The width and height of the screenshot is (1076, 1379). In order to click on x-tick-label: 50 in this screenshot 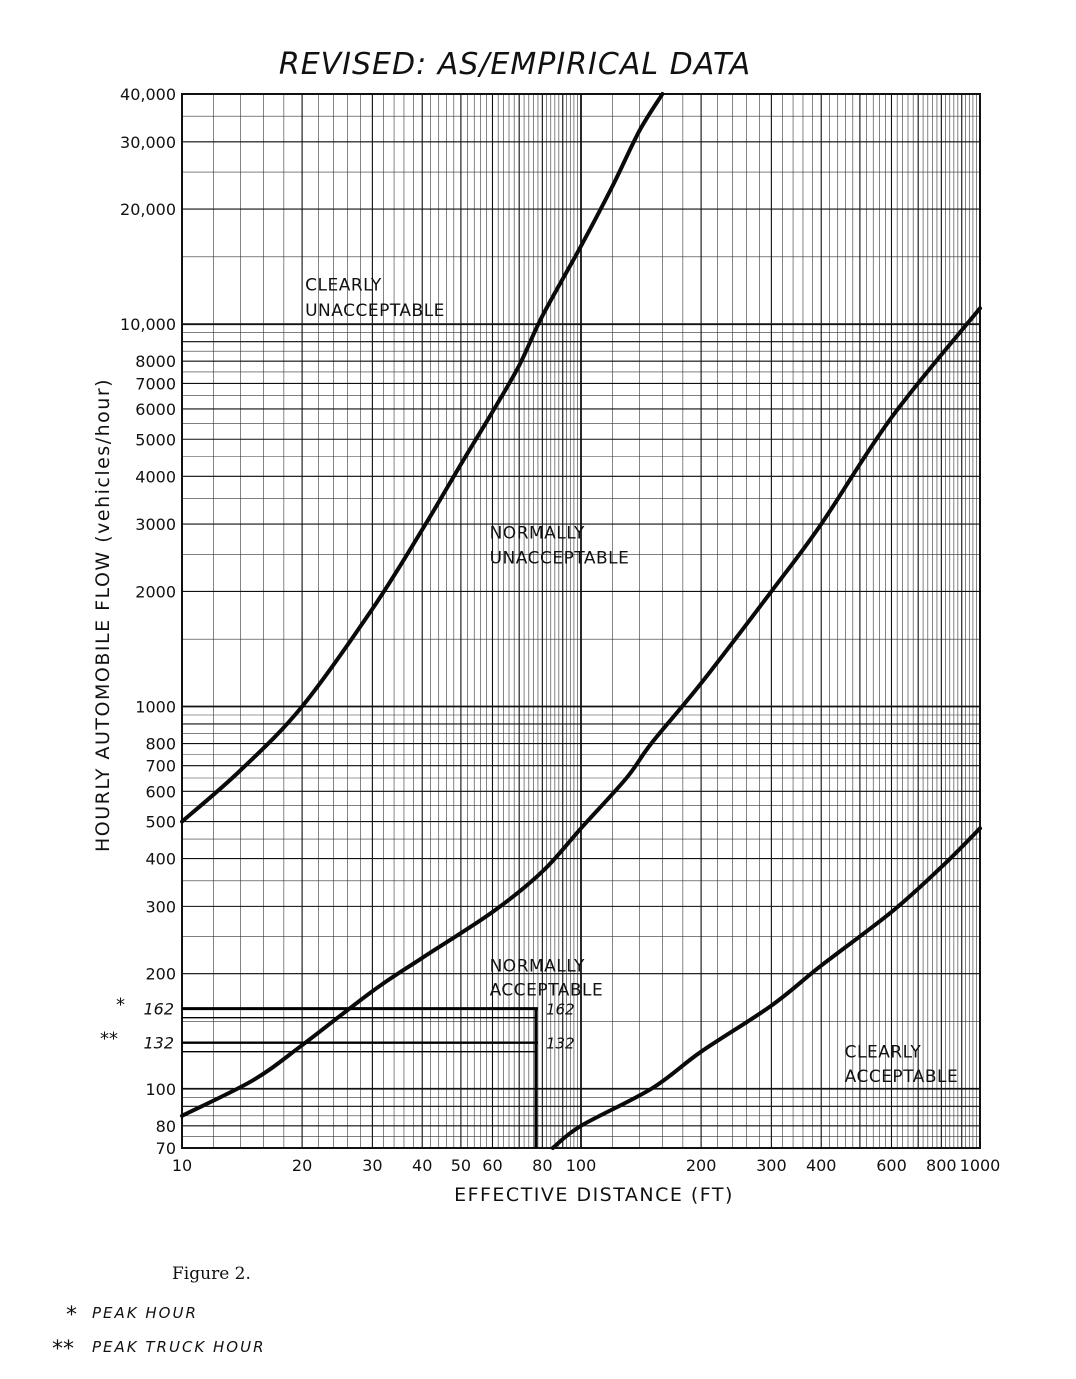, I will do `click(461, 1165)`.